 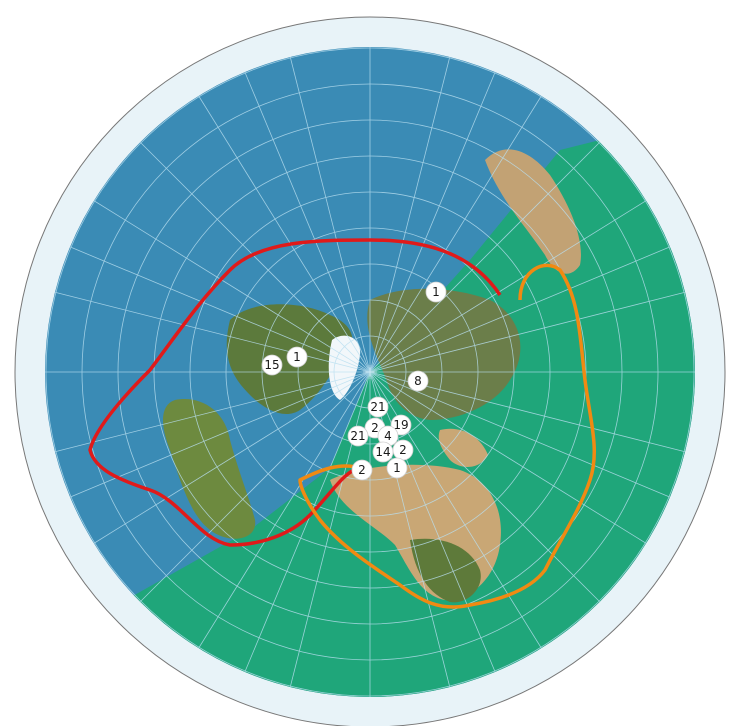 I want to click on count-badge-label: 14, so click(x=382, y=452).